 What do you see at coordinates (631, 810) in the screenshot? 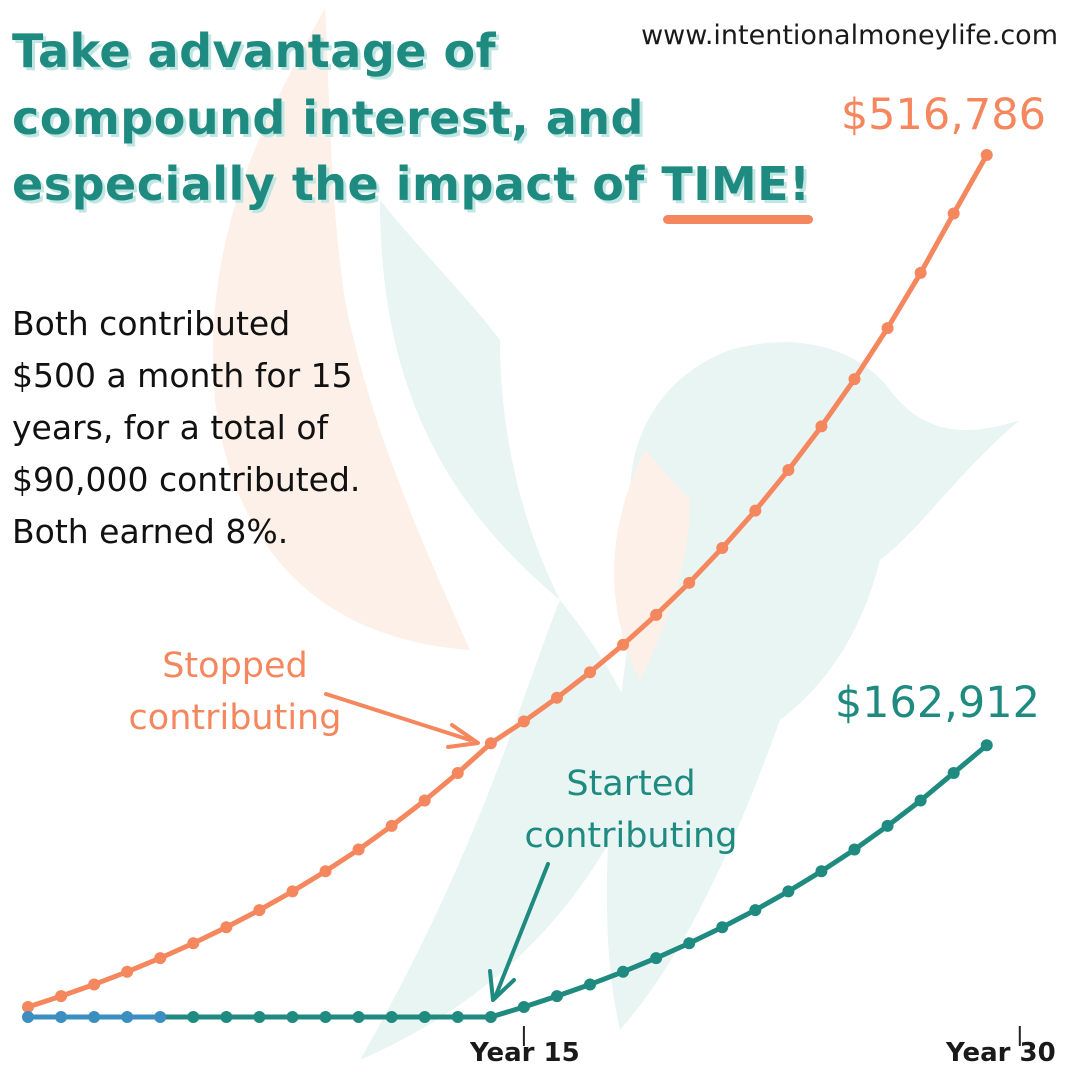
I see `annotation-started-contributing: Started contributing` at bounding box center [631, 810].